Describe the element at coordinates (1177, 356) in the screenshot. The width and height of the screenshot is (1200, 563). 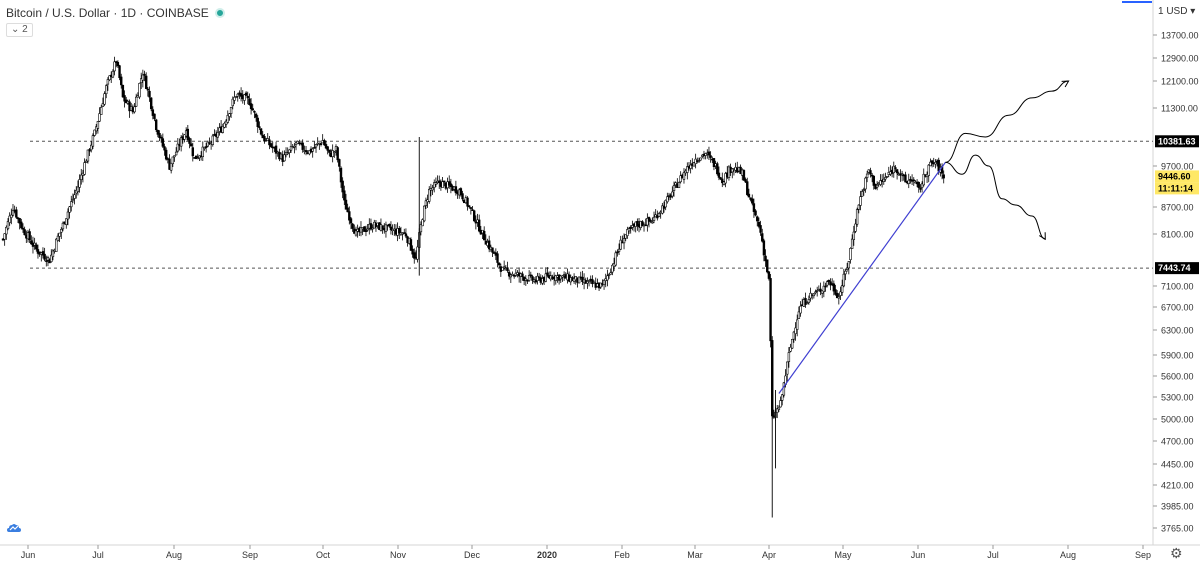
I see `y-tick-label: 5900.00` at that location.